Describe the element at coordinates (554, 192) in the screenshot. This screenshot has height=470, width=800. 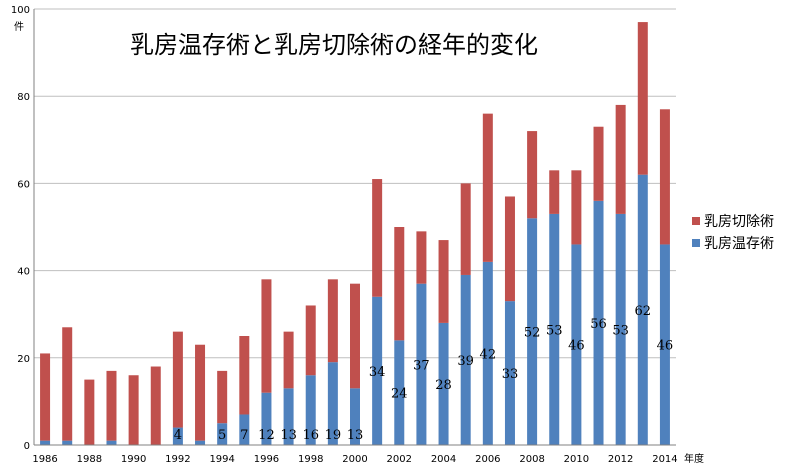
I see `bar-mastectomy-2009` at that location.